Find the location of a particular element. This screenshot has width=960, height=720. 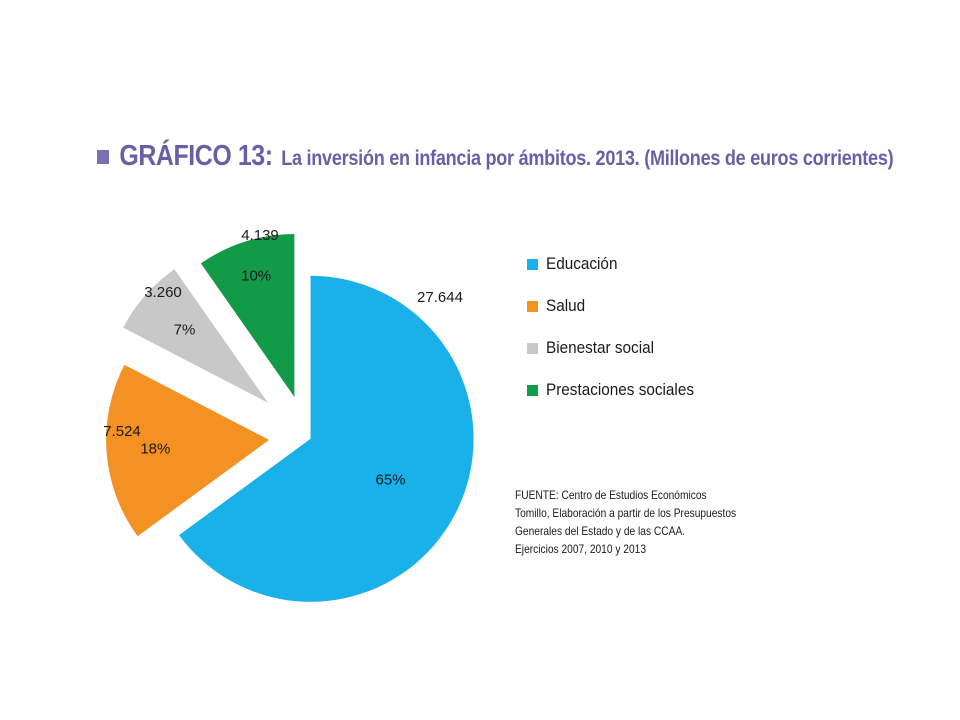

pie-percent-label-bienestar: 7% is located at coordinates (185, 330).